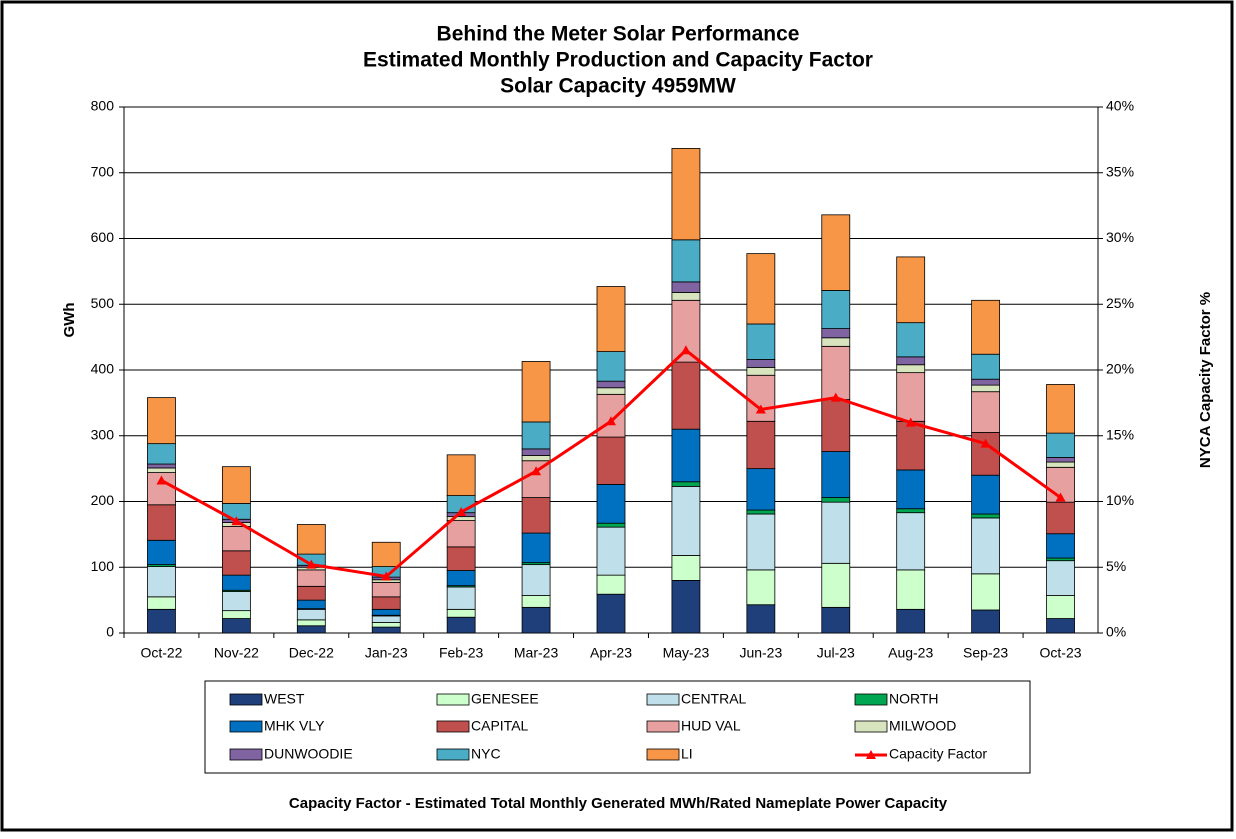 Image resolution: width=1236 pixels, height=839 pixels. I want to click on y2-tick-label: 40%, so click(1120, 106).